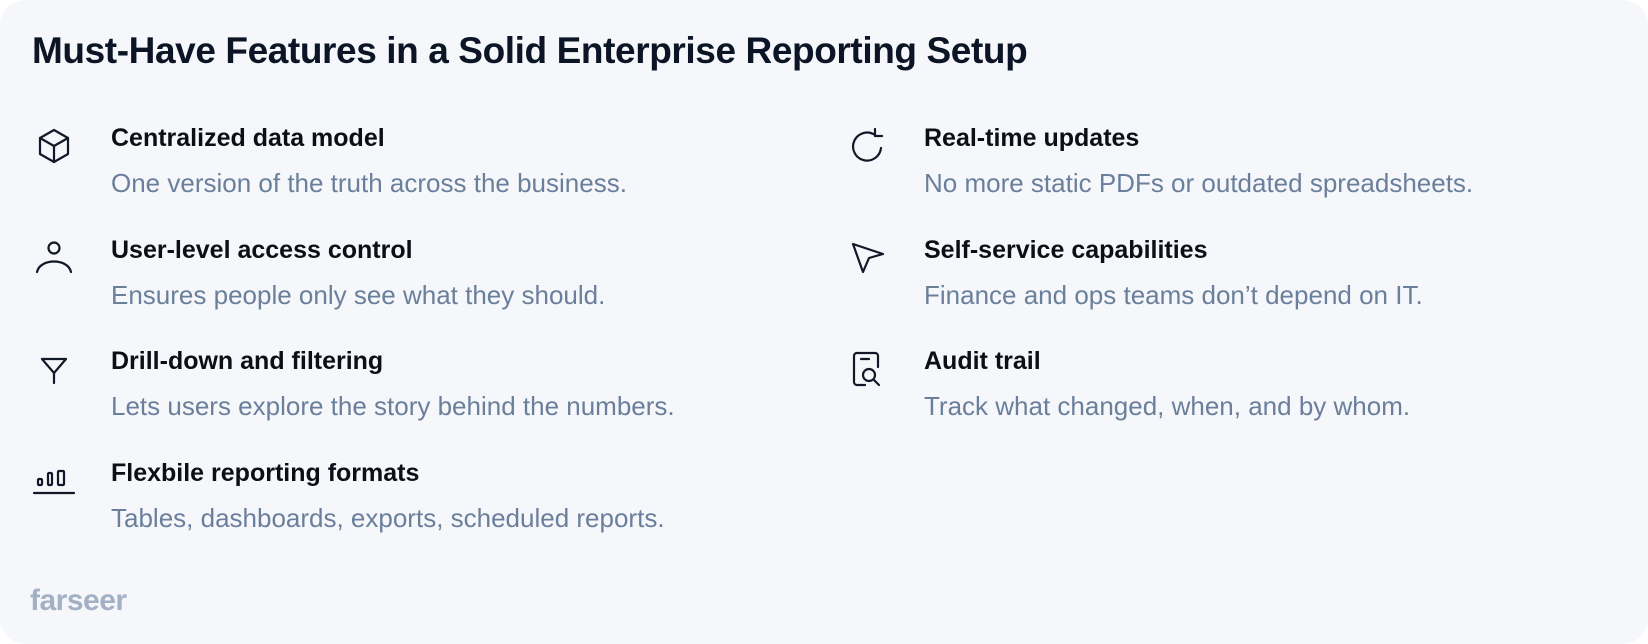 The height and width of the screenshot is (644, 1648). Describe the element at coordinates (54, 146) in the screenshot. I see `cube-icon` at that location.